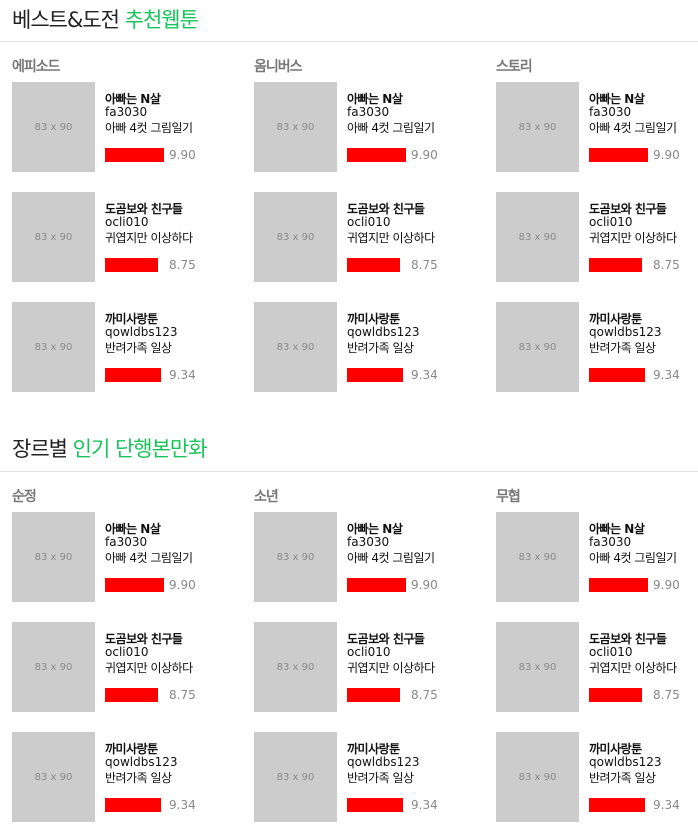  What do you see at coordinates (149, 558) in the screenshot?
I see `webtoon-description: 아빠 4컷 그림일기` at bounding box center [149, 558].